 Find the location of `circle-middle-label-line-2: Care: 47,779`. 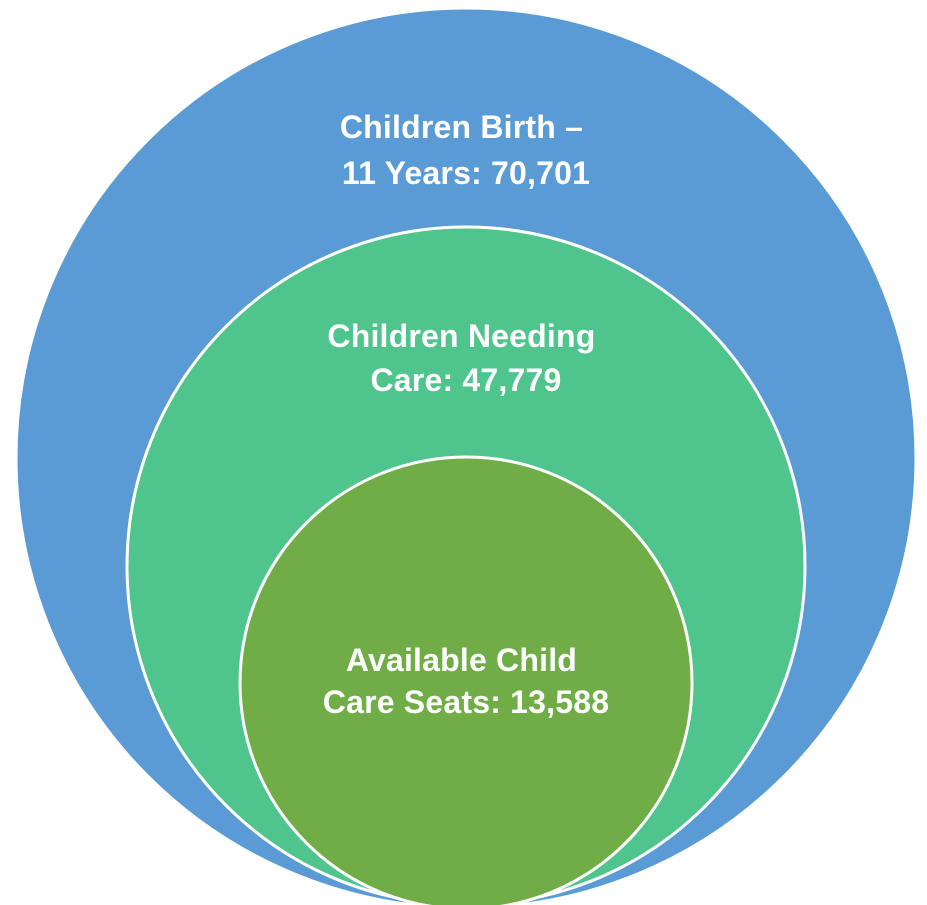

circle-middle-label-line-2: Care: 47,779 is located at coordinates (466, 380).